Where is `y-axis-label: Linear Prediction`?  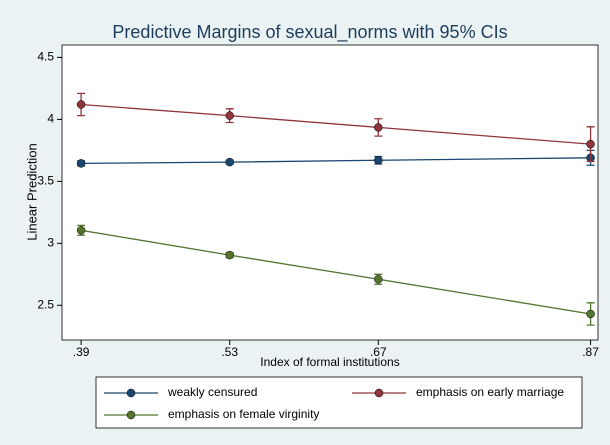
y-axis-label: Linear Prediction is located at coordinates (31, 192).